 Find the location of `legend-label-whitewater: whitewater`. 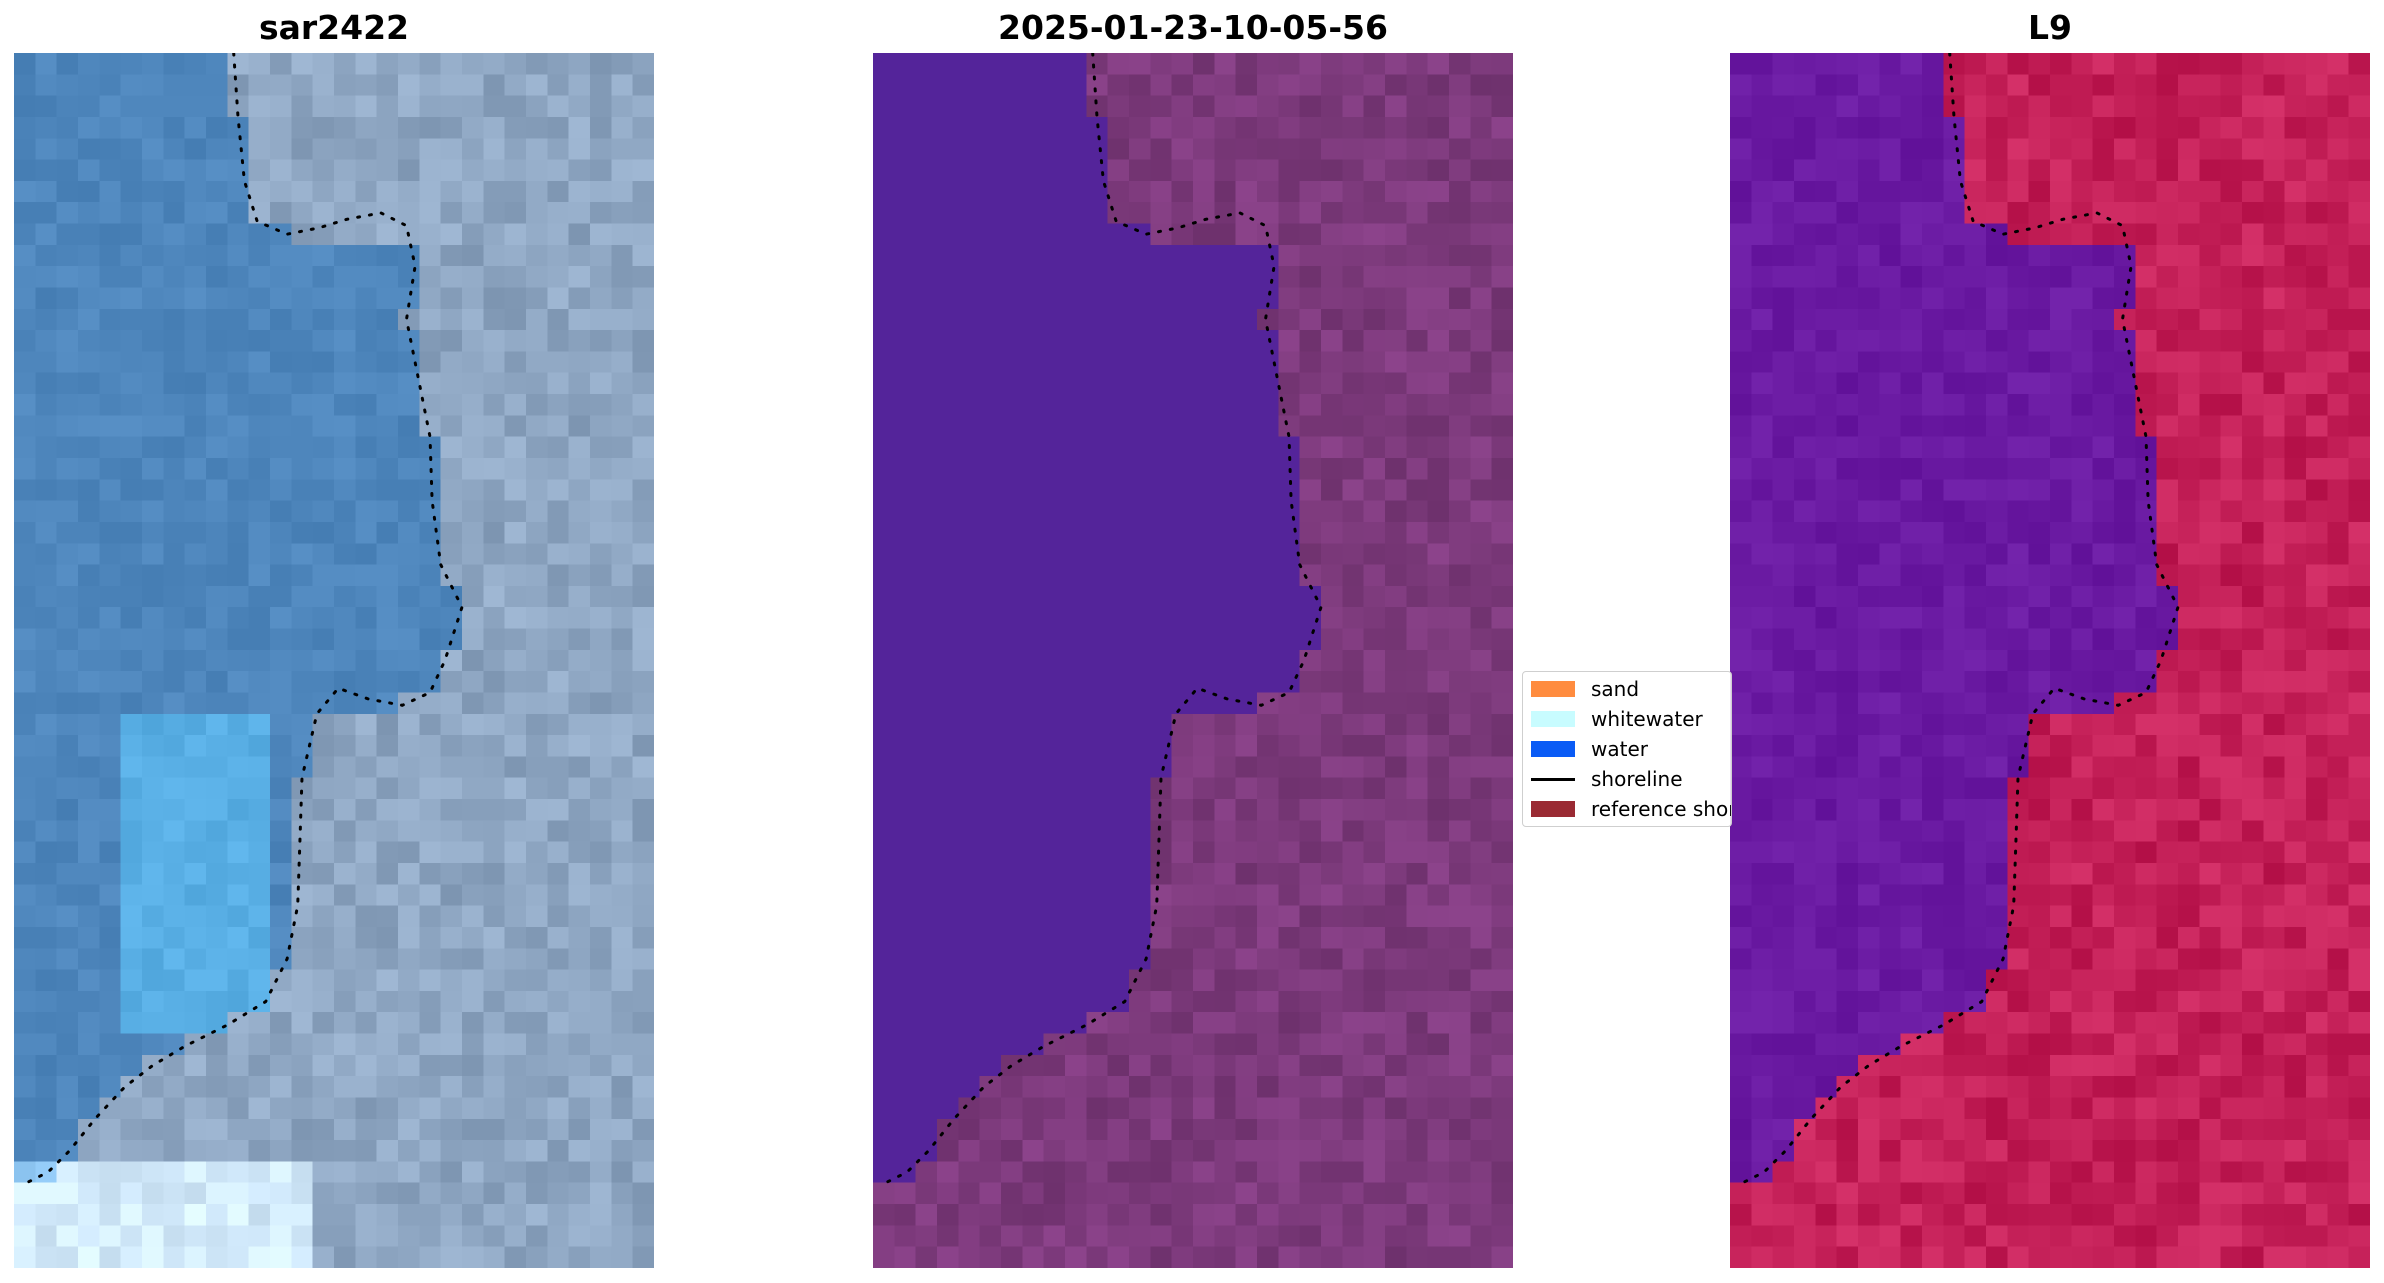

legend-label-whitewater: whitewater is located at coordinates (1647, 719).